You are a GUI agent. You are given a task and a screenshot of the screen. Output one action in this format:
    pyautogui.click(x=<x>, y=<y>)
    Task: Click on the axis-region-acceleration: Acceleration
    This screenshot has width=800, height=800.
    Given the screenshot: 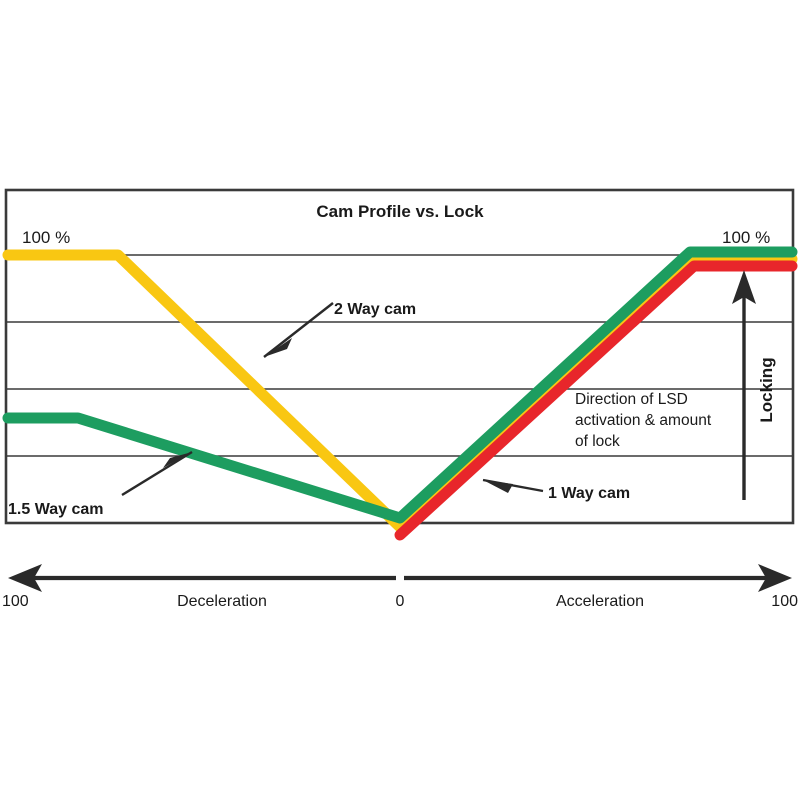 What is the action you would take?
    pyautogui.click(x=600, y=601)
    